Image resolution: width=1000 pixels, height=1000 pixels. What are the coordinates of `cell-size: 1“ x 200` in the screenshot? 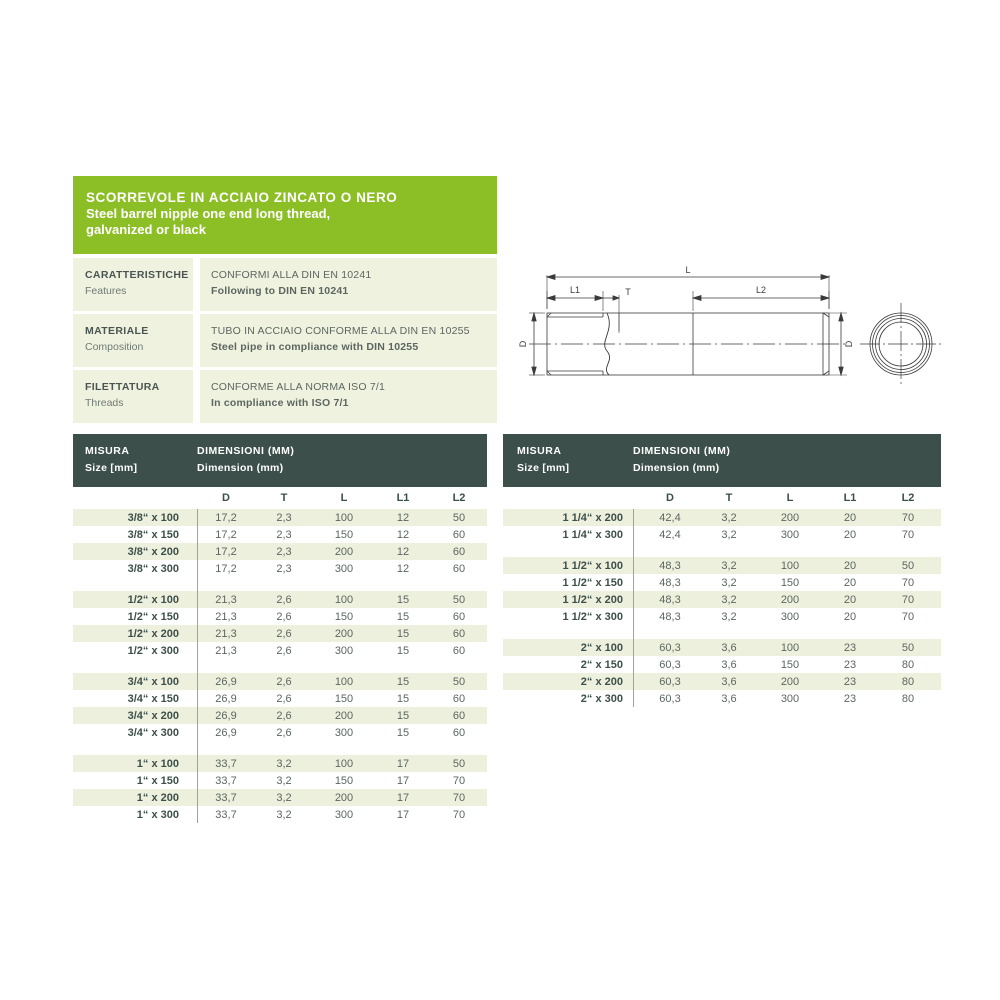 It's located at (157, 797).